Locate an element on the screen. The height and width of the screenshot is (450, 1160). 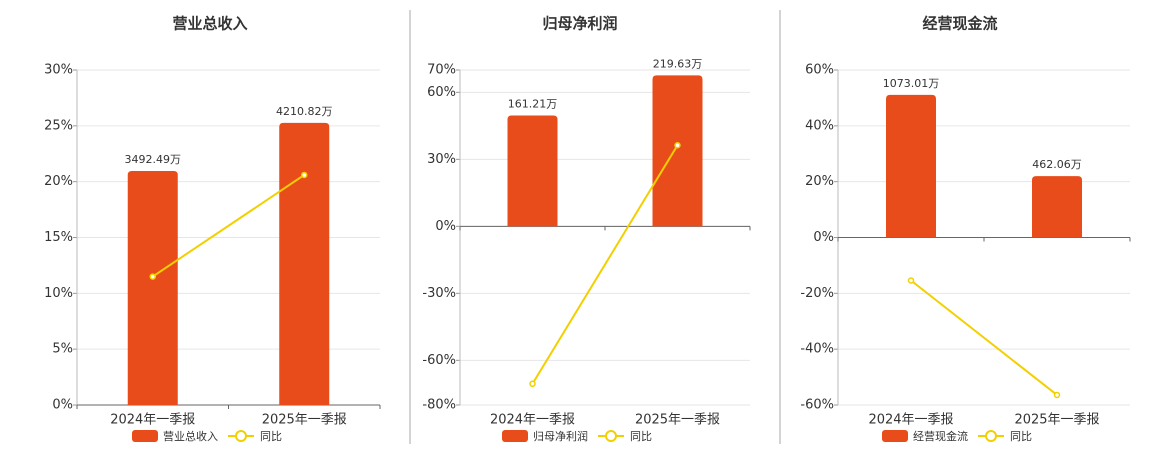
y-tick-label: -80% is located at coordinates (439, 405).